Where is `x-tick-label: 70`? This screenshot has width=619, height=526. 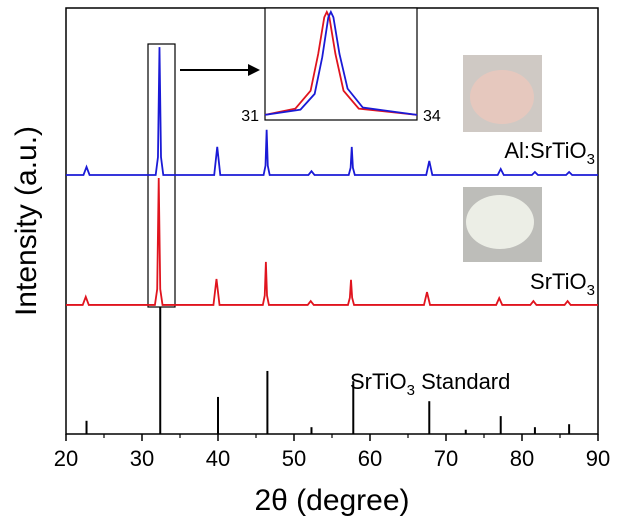 x-tick-label: 70 is located at coordinates (446, 458).